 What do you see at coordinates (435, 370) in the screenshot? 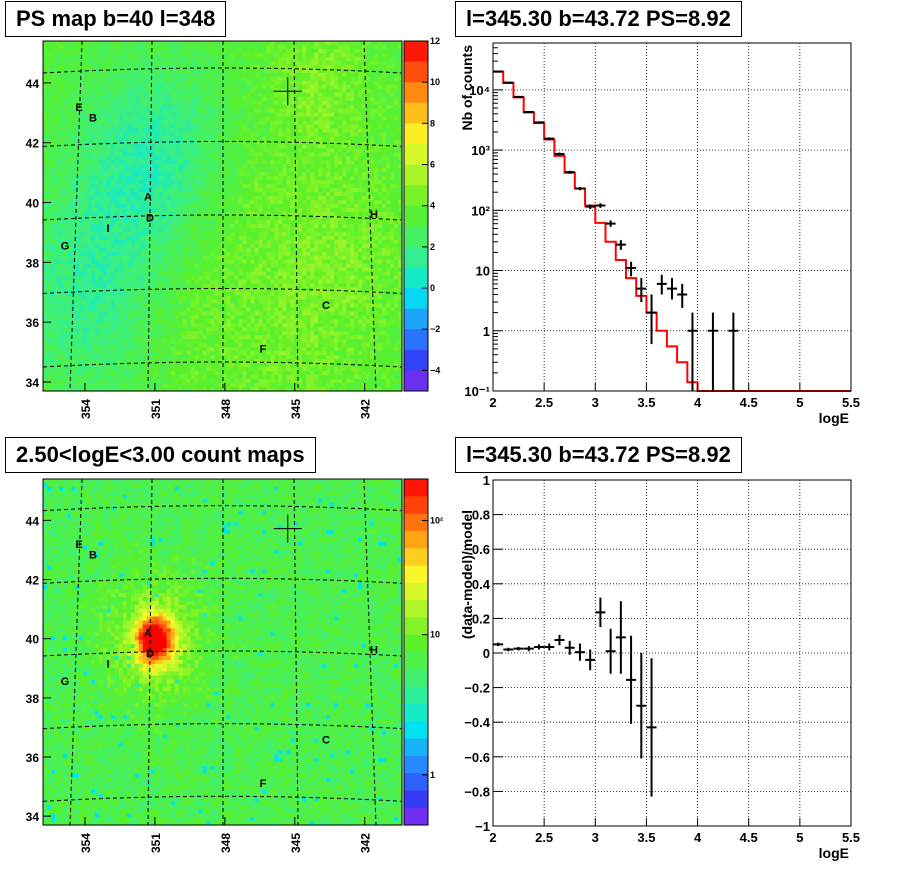
I see `colorbar-tick-label: −4` at bounding box center [435, 370].